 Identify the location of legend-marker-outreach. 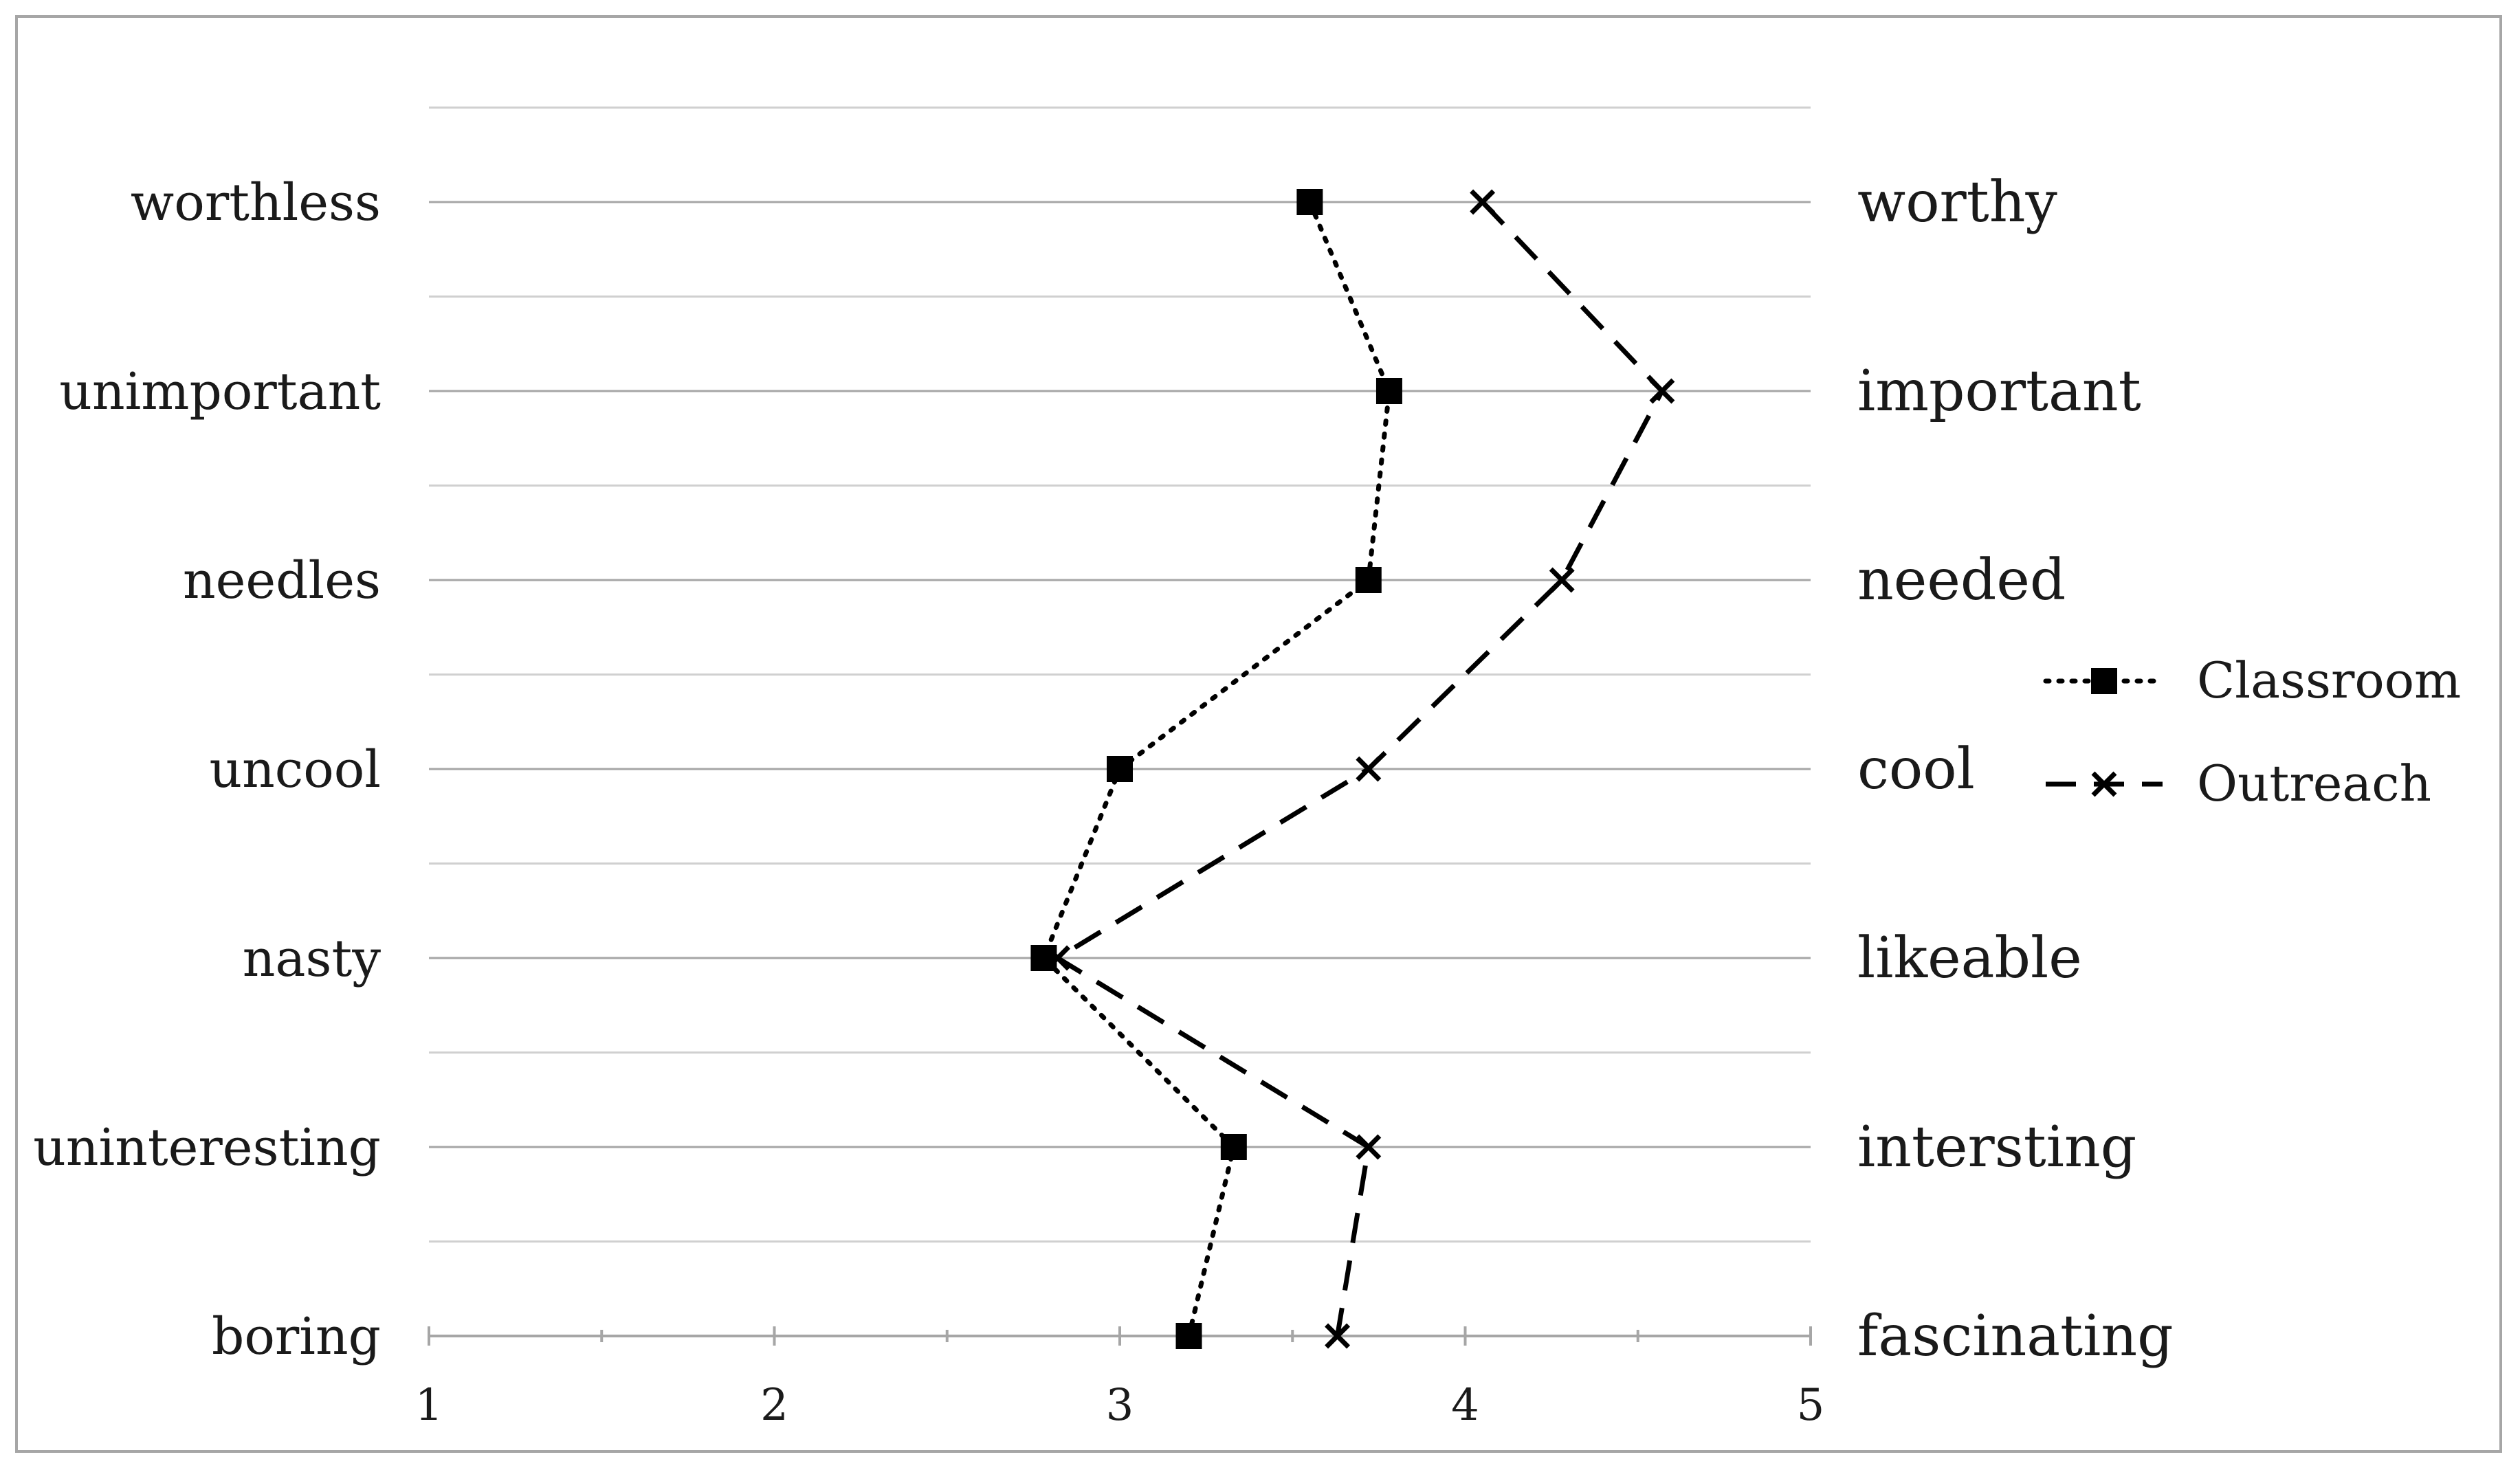
(2104, 784).